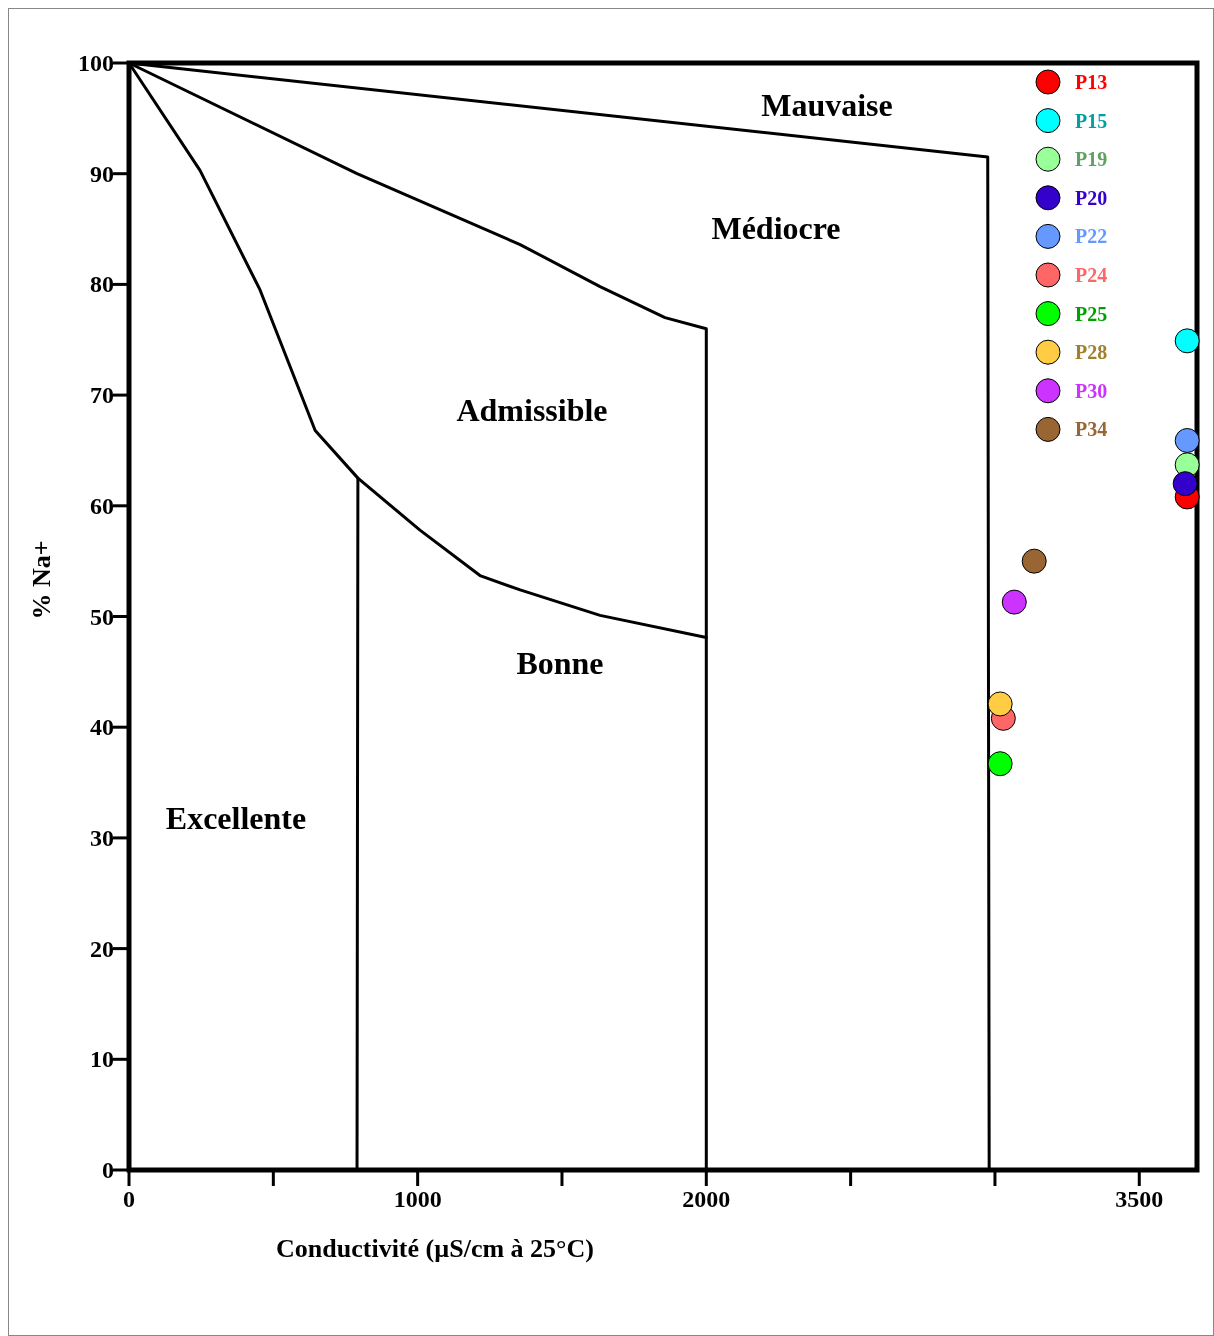 This screenshot has width=1214, height=1336. Describe the element at coordinates (706, 1199) in the screenshot. I see `x-tick-label: 2000` at that location.